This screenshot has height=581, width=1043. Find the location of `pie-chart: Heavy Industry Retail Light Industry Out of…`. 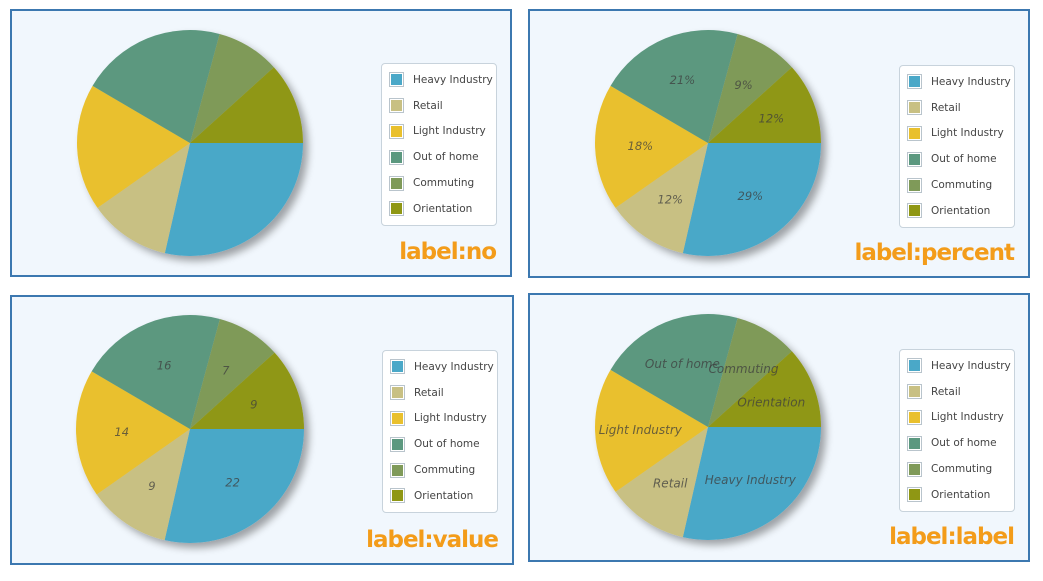

pie-chart: Heavy Industry Retail Light Industry Out of… is located at coordinates (708, 427).